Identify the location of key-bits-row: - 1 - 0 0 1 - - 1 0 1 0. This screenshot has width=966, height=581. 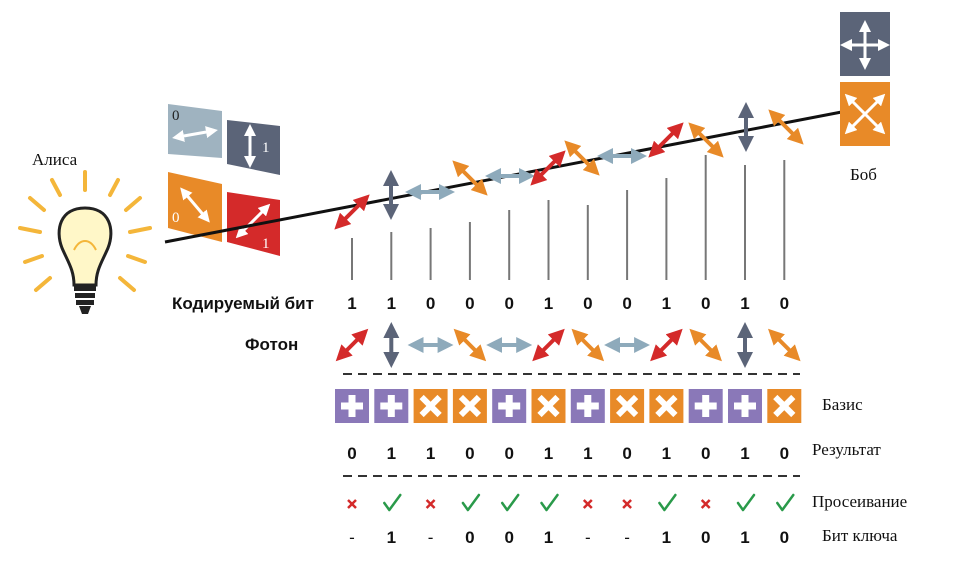
(569, 537).